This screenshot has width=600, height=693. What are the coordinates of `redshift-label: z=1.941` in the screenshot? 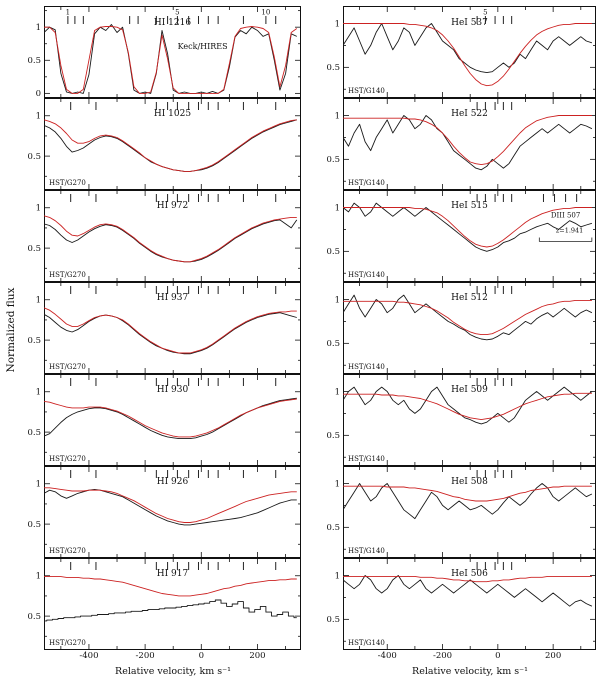 It's located at (569, 230).